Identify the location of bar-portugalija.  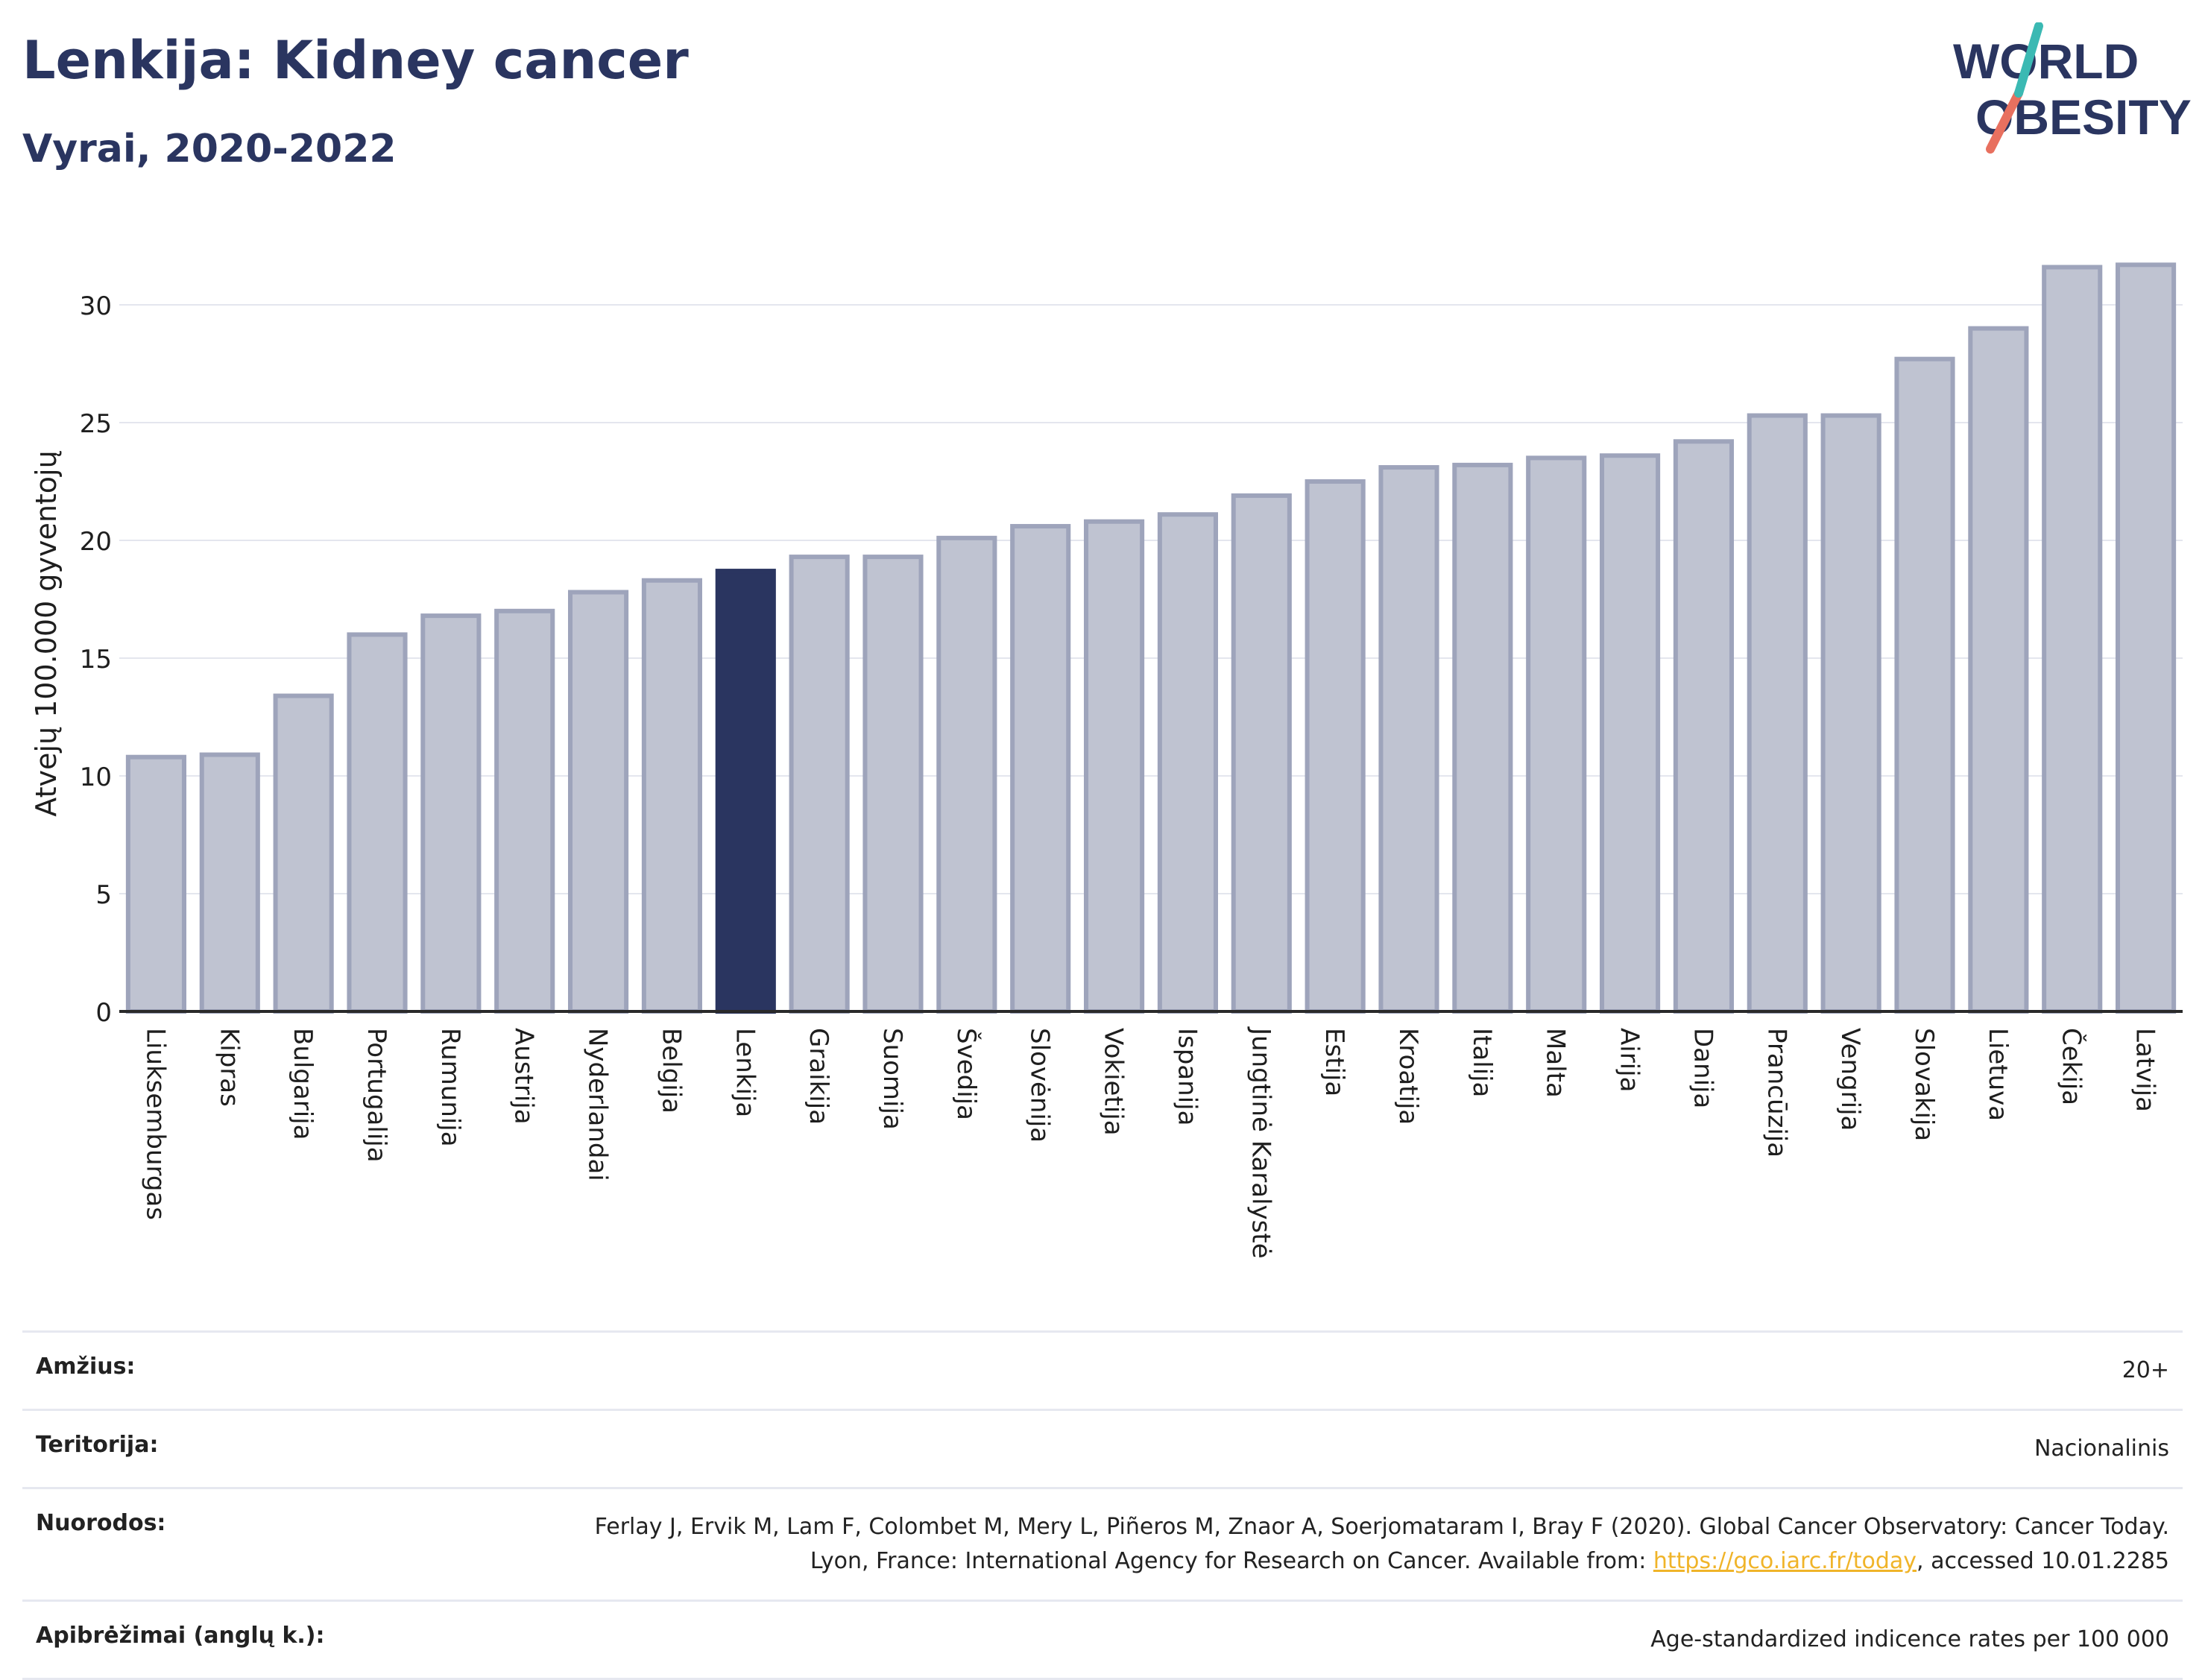
(377, 823).